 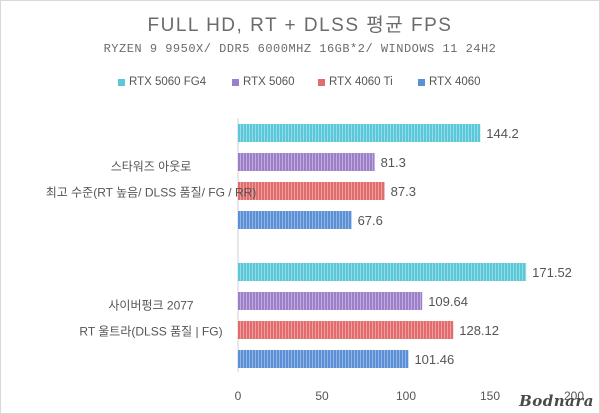 What do you see at coordinates (322, 396) in the screenshot?
I see `x-tick-label: 50` at bounding box center [322, 396].